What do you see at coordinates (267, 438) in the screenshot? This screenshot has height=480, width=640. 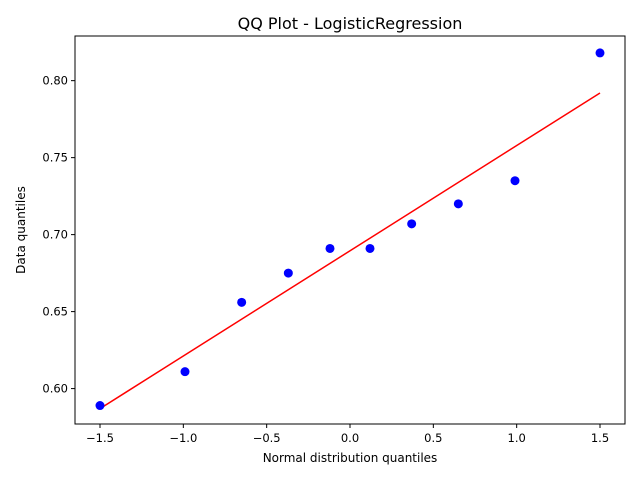 I see `x-tick-label: −0.5` at bounding box center [267, 438].